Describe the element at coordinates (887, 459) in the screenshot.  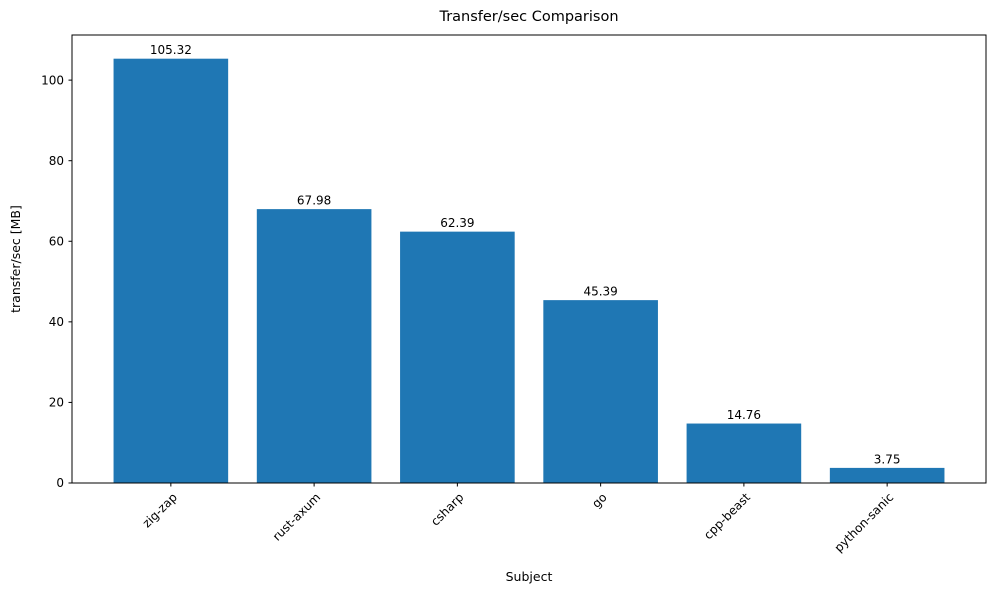
I see `bar-value-label: 3.75` at that location.